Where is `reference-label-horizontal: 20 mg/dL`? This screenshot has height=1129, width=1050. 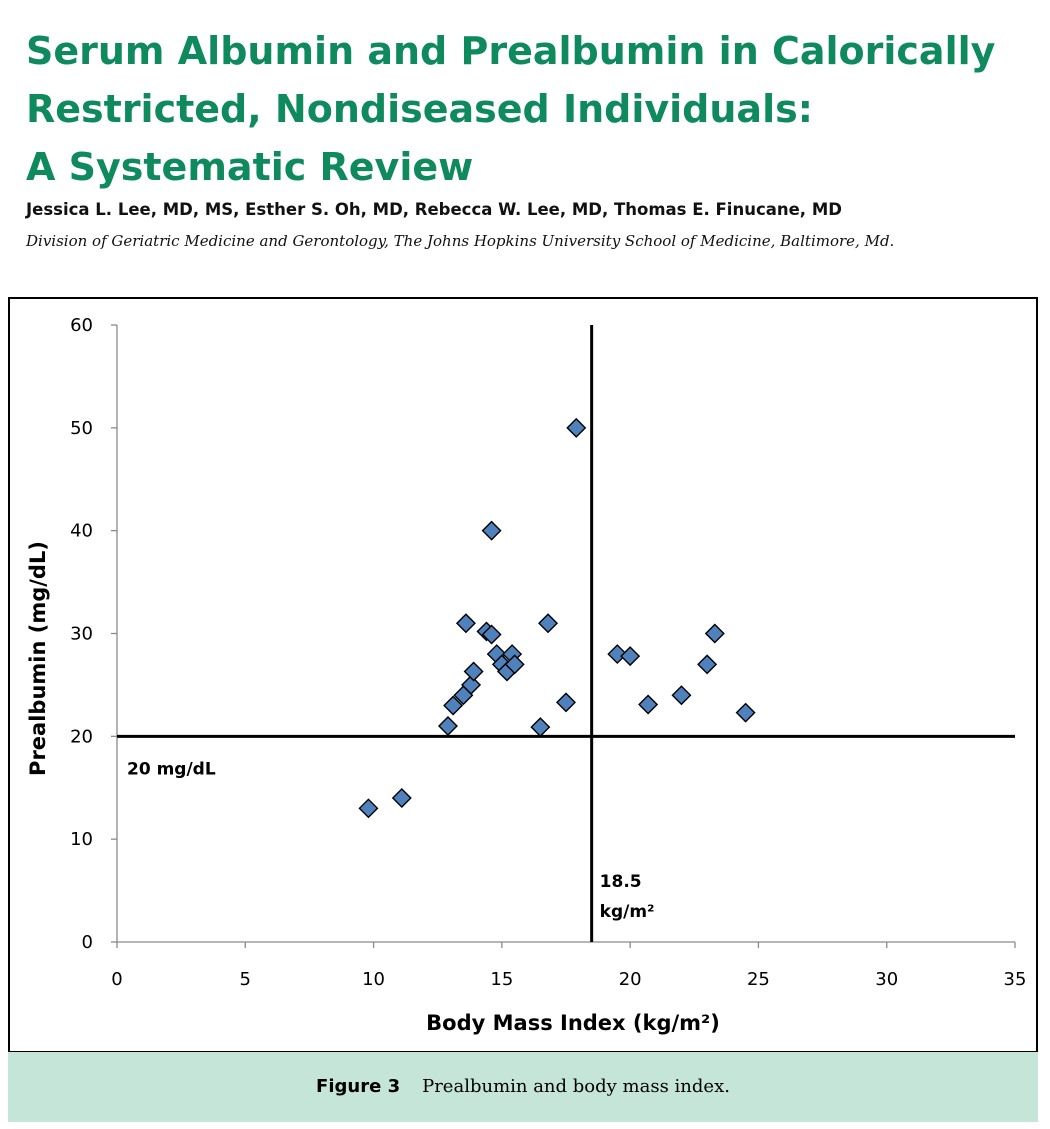
reference-label-horizontal: 20 mg/dL is located at coordinates (171, 769).